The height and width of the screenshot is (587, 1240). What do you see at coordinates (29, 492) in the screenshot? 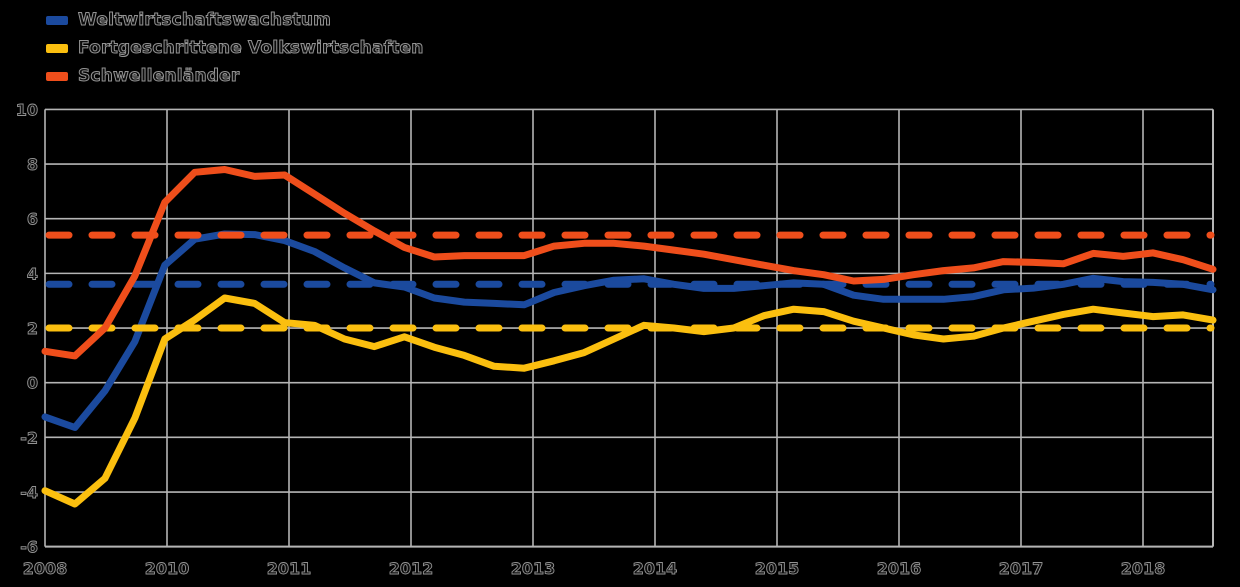
I see `y-axis-tick-label: -4` at bounding box center [29, 492].